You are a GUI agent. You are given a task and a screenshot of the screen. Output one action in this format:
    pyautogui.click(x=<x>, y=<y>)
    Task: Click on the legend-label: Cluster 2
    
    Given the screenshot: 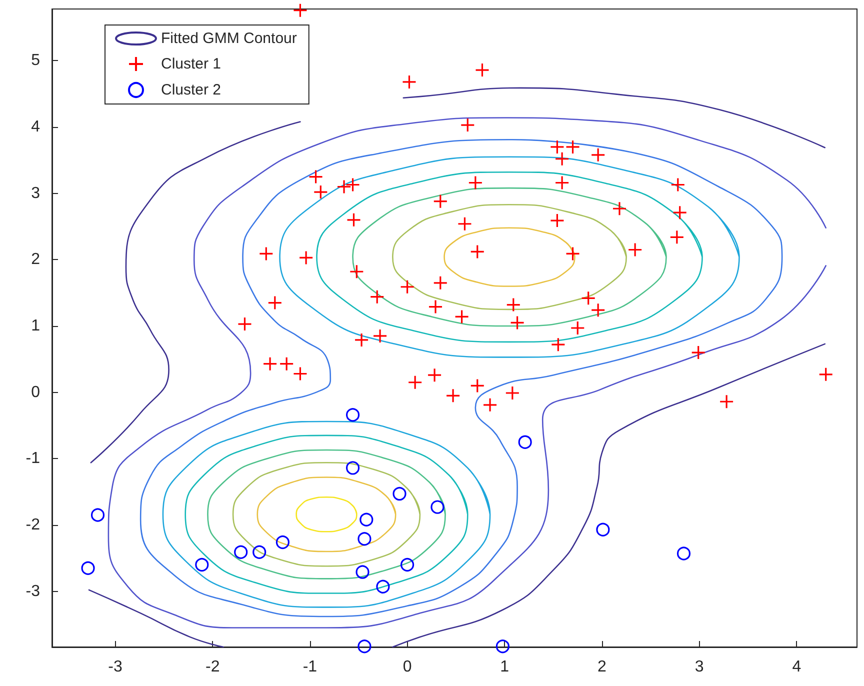 What is the action you would take?
    pyautogui.click(x=191, y=90)
    